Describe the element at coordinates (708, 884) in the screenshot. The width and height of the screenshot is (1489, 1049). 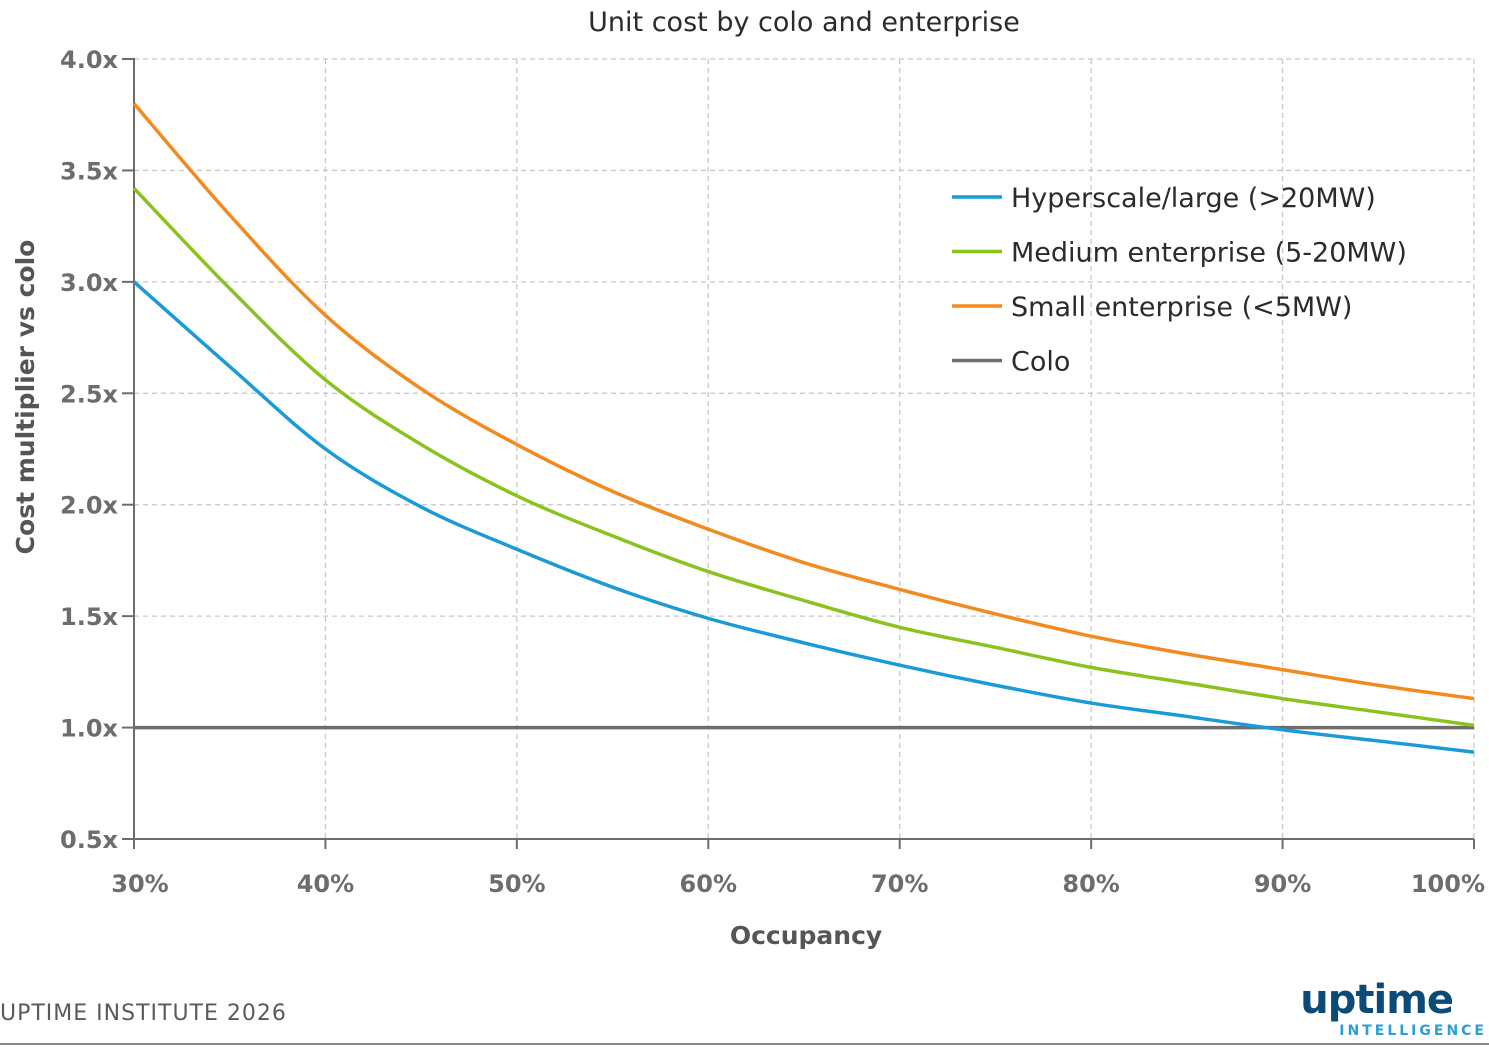
I see `x-tick-label: 60%` at that location.